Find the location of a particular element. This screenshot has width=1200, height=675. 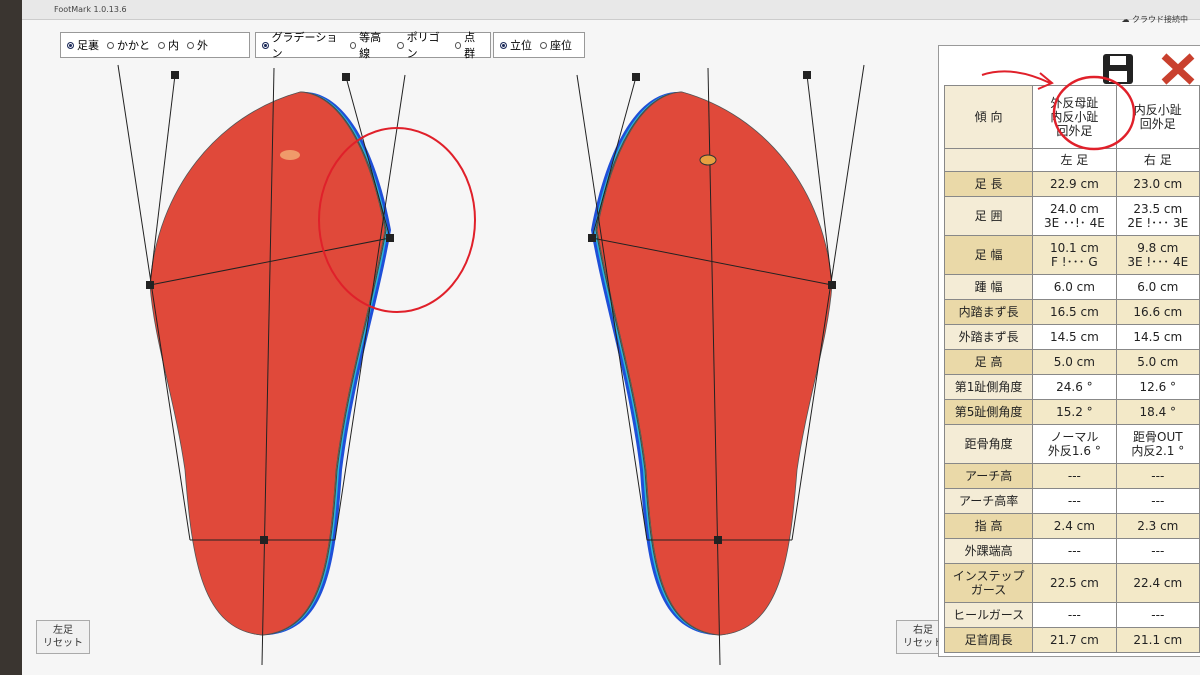

button-line: 左足 is located at coordinates (63, 630).